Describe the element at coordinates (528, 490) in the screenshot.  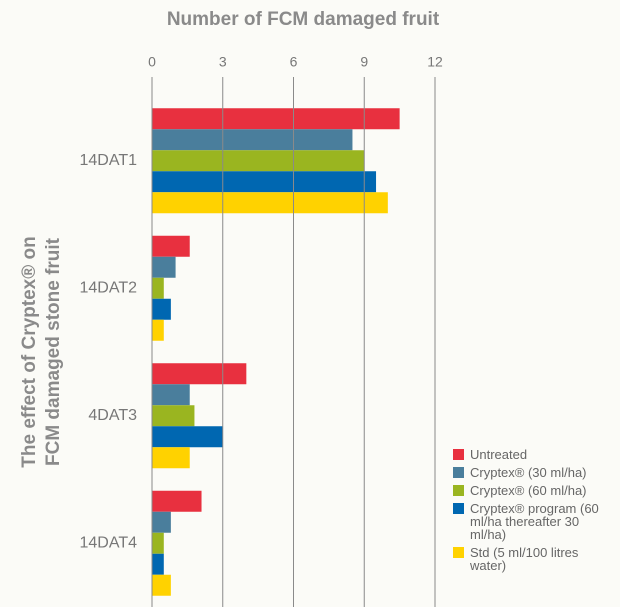
I see `legend-label: Cryptex® (60 ml/ha)` at that location.